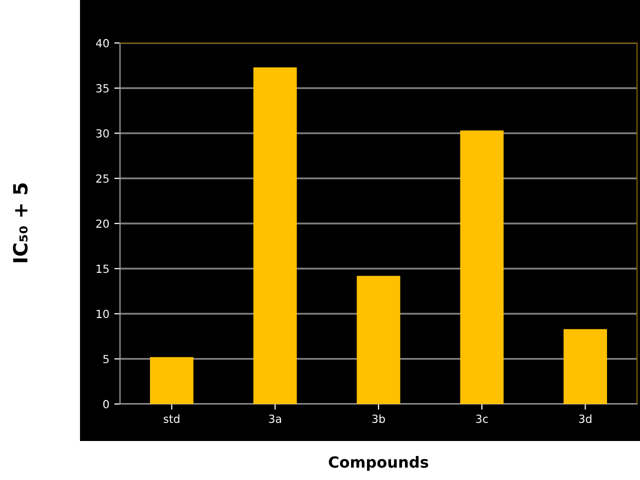 The height and width of the screenshot is (480, 640). What do you see at coordinates (102, 178) in the screenshot?
I see `y-tick-label: 25` at bounding box center [102, 178].